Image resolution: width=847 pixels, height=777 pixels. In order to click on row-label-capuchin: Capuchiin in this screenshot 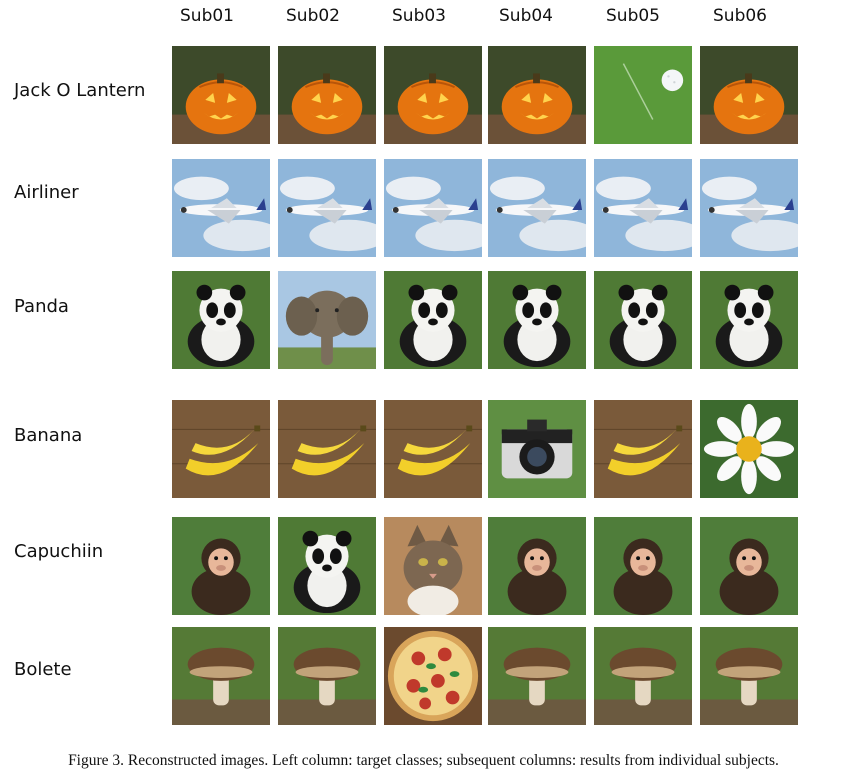, I will do `click(59, 551)`.